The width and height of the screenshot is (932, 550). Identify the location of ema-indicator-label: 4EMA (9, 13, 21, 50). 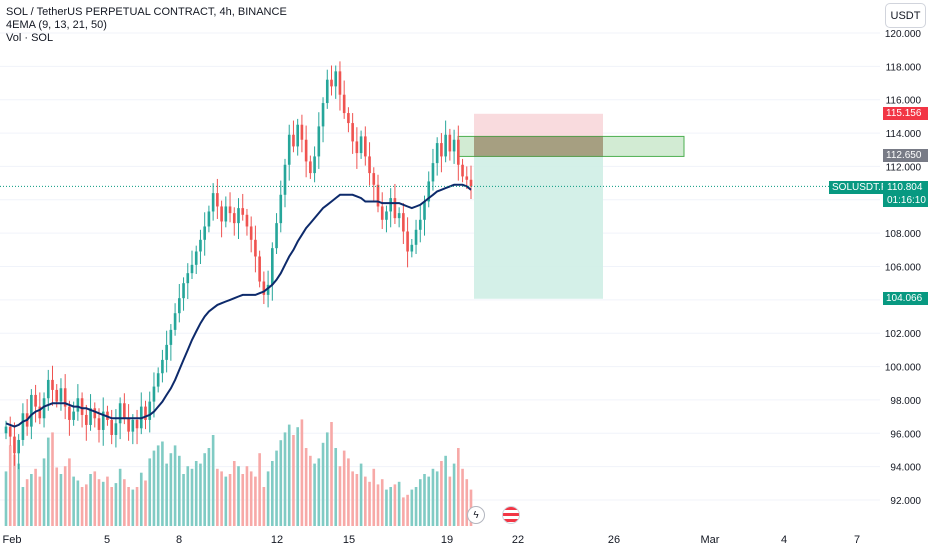
(56, 25).